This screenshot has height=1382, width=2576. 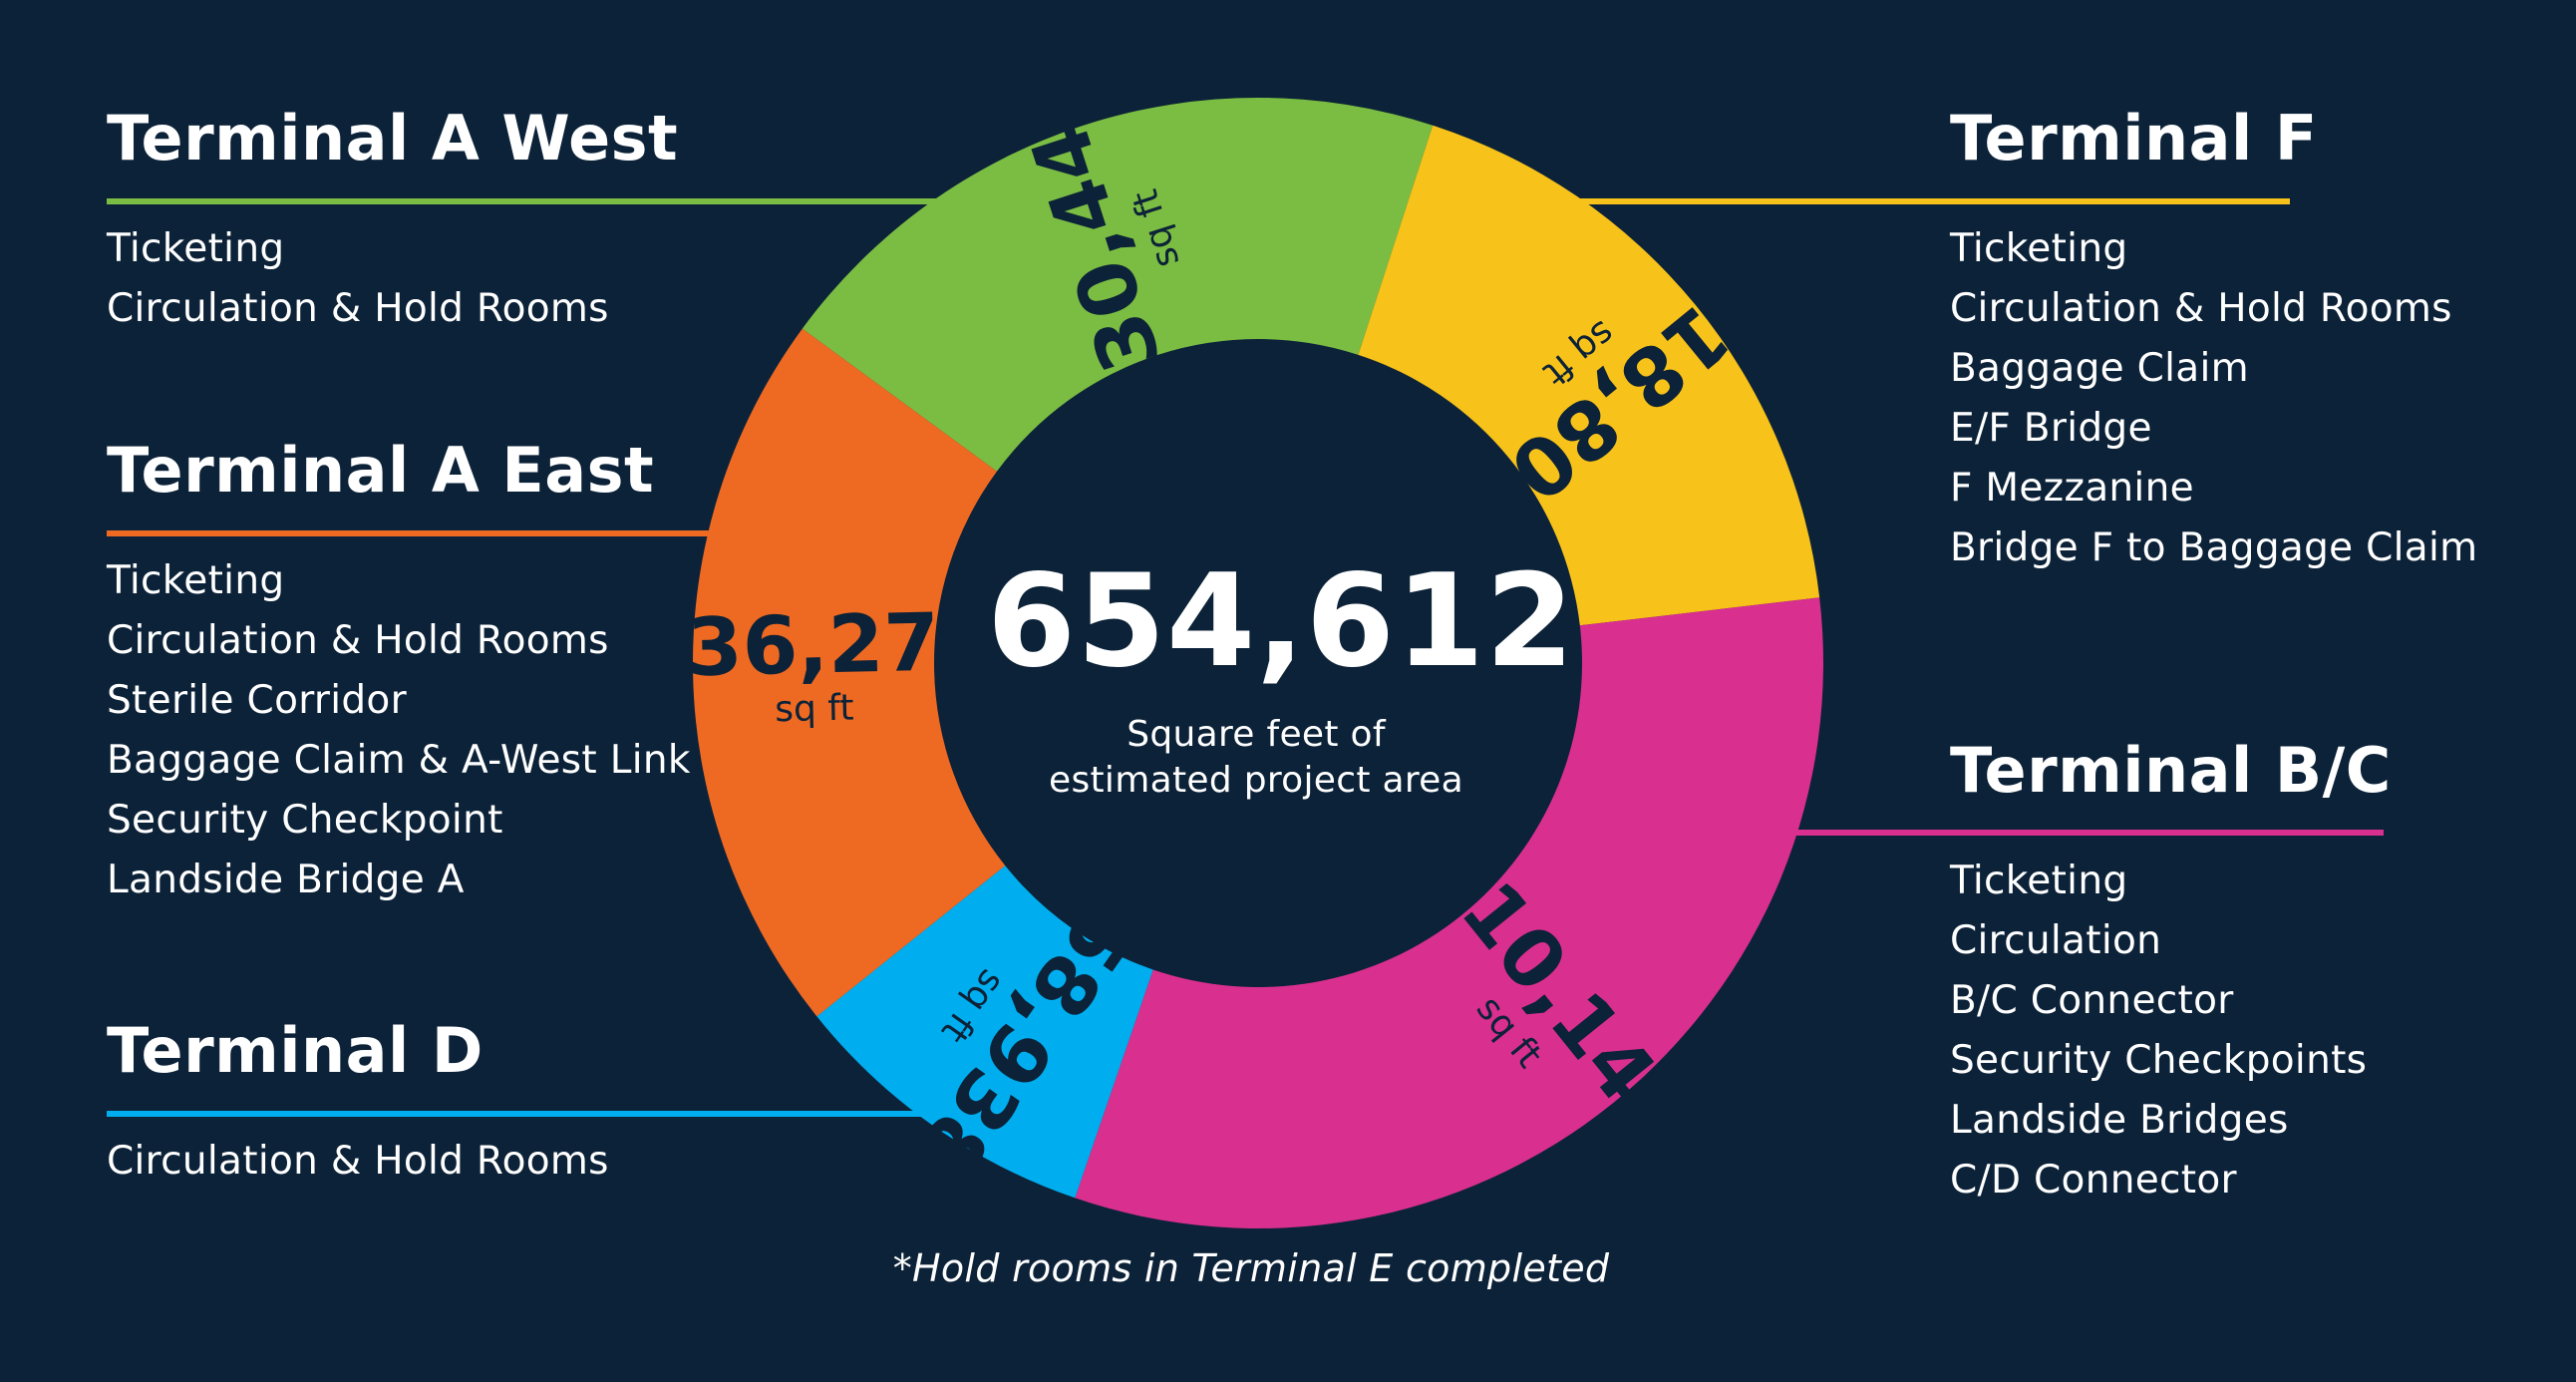 What do you see at coordinates (1449, 912) in the screenshot?
I see `donut-slice-terminal-b-c` at bounding box center [1449, 912].